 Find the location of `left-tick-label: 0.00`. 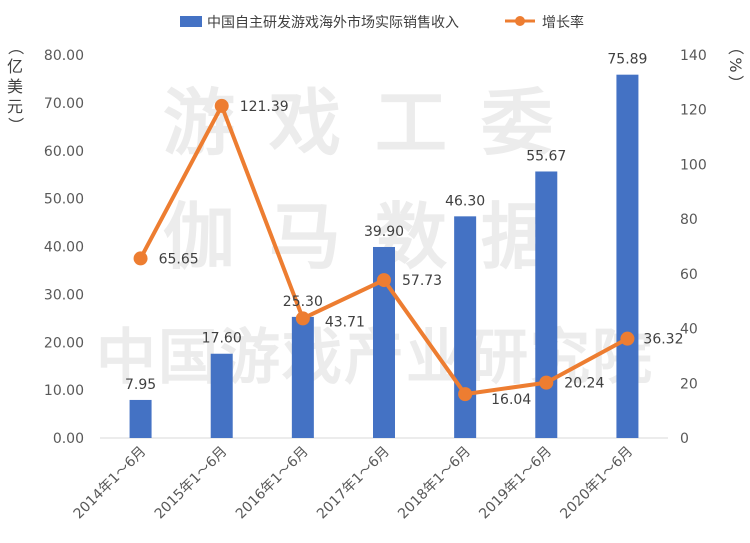

left-tick-label: 0.00 is located at coordinates (68, 439).